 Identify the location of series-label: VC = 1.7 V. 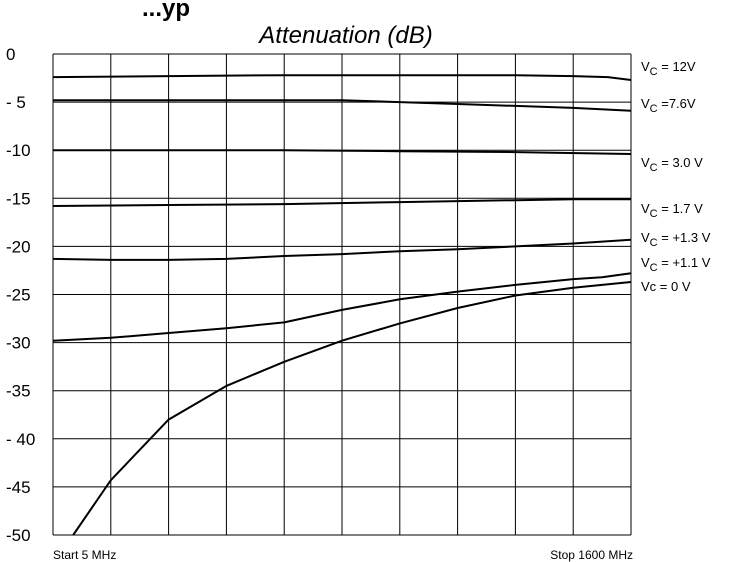
(672, 210).